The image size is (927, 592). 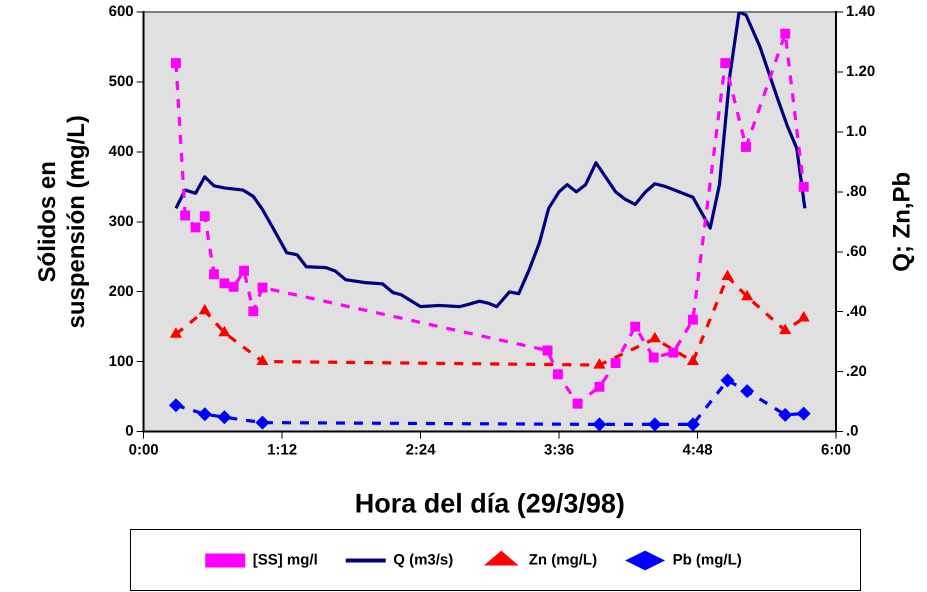 What do you see at coordinates (861, 11) in the screenshot?
I see `y2-tick-label: 1.40` at bounding box center [861, 11].